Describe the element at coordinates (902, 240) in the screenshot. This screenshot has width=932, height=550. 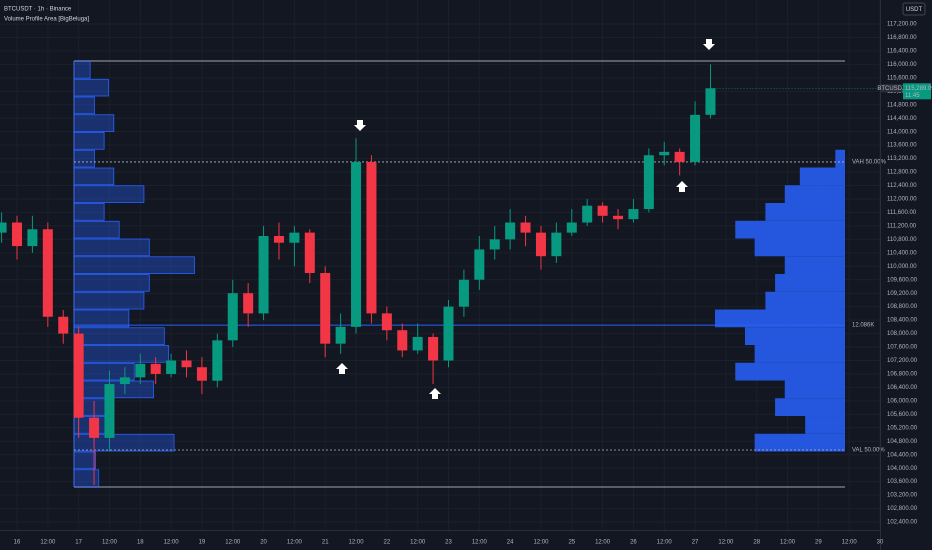
I see `y-tick-label: 110,800.00` at that location.